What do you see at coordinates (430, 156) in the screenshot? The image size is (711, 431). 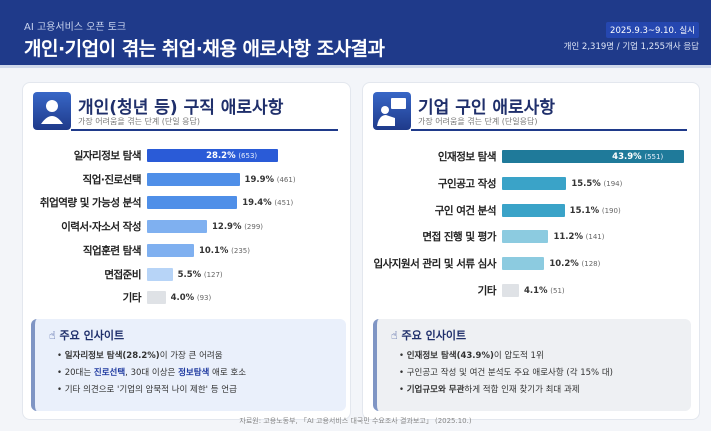 I see `bar-row: 인재정보 탐색` at bounding box center [430, 156].